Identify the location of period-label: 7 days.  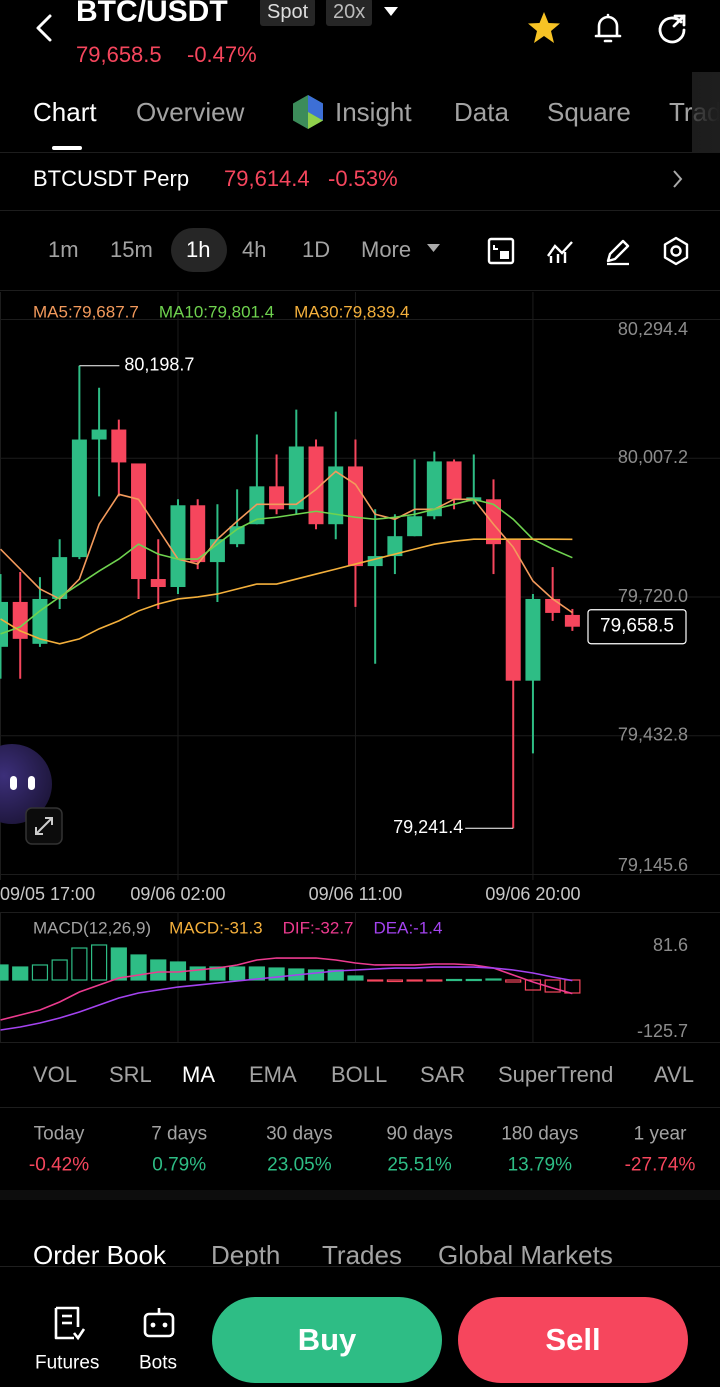
(179, 1134).